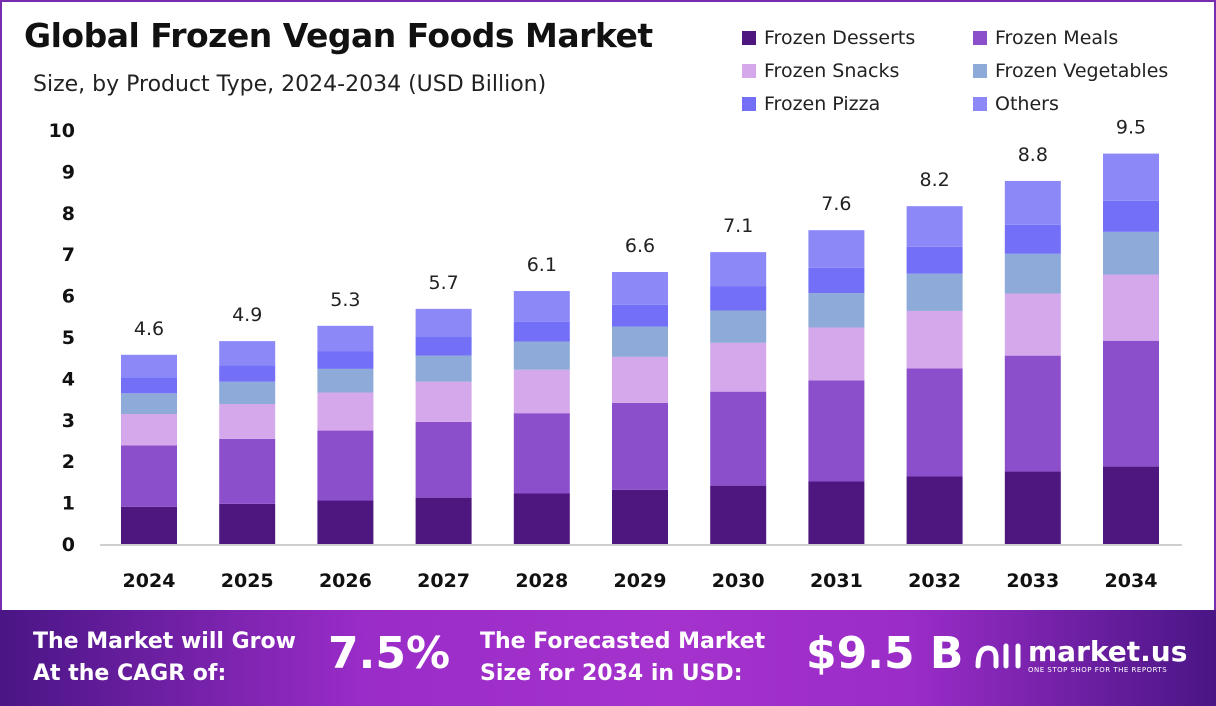 The image size is (1216, 706). What do you see at coordinates (68, 172) in the screenshot?
I see `y-tick-label: 9` at bounding box center [68, 172].